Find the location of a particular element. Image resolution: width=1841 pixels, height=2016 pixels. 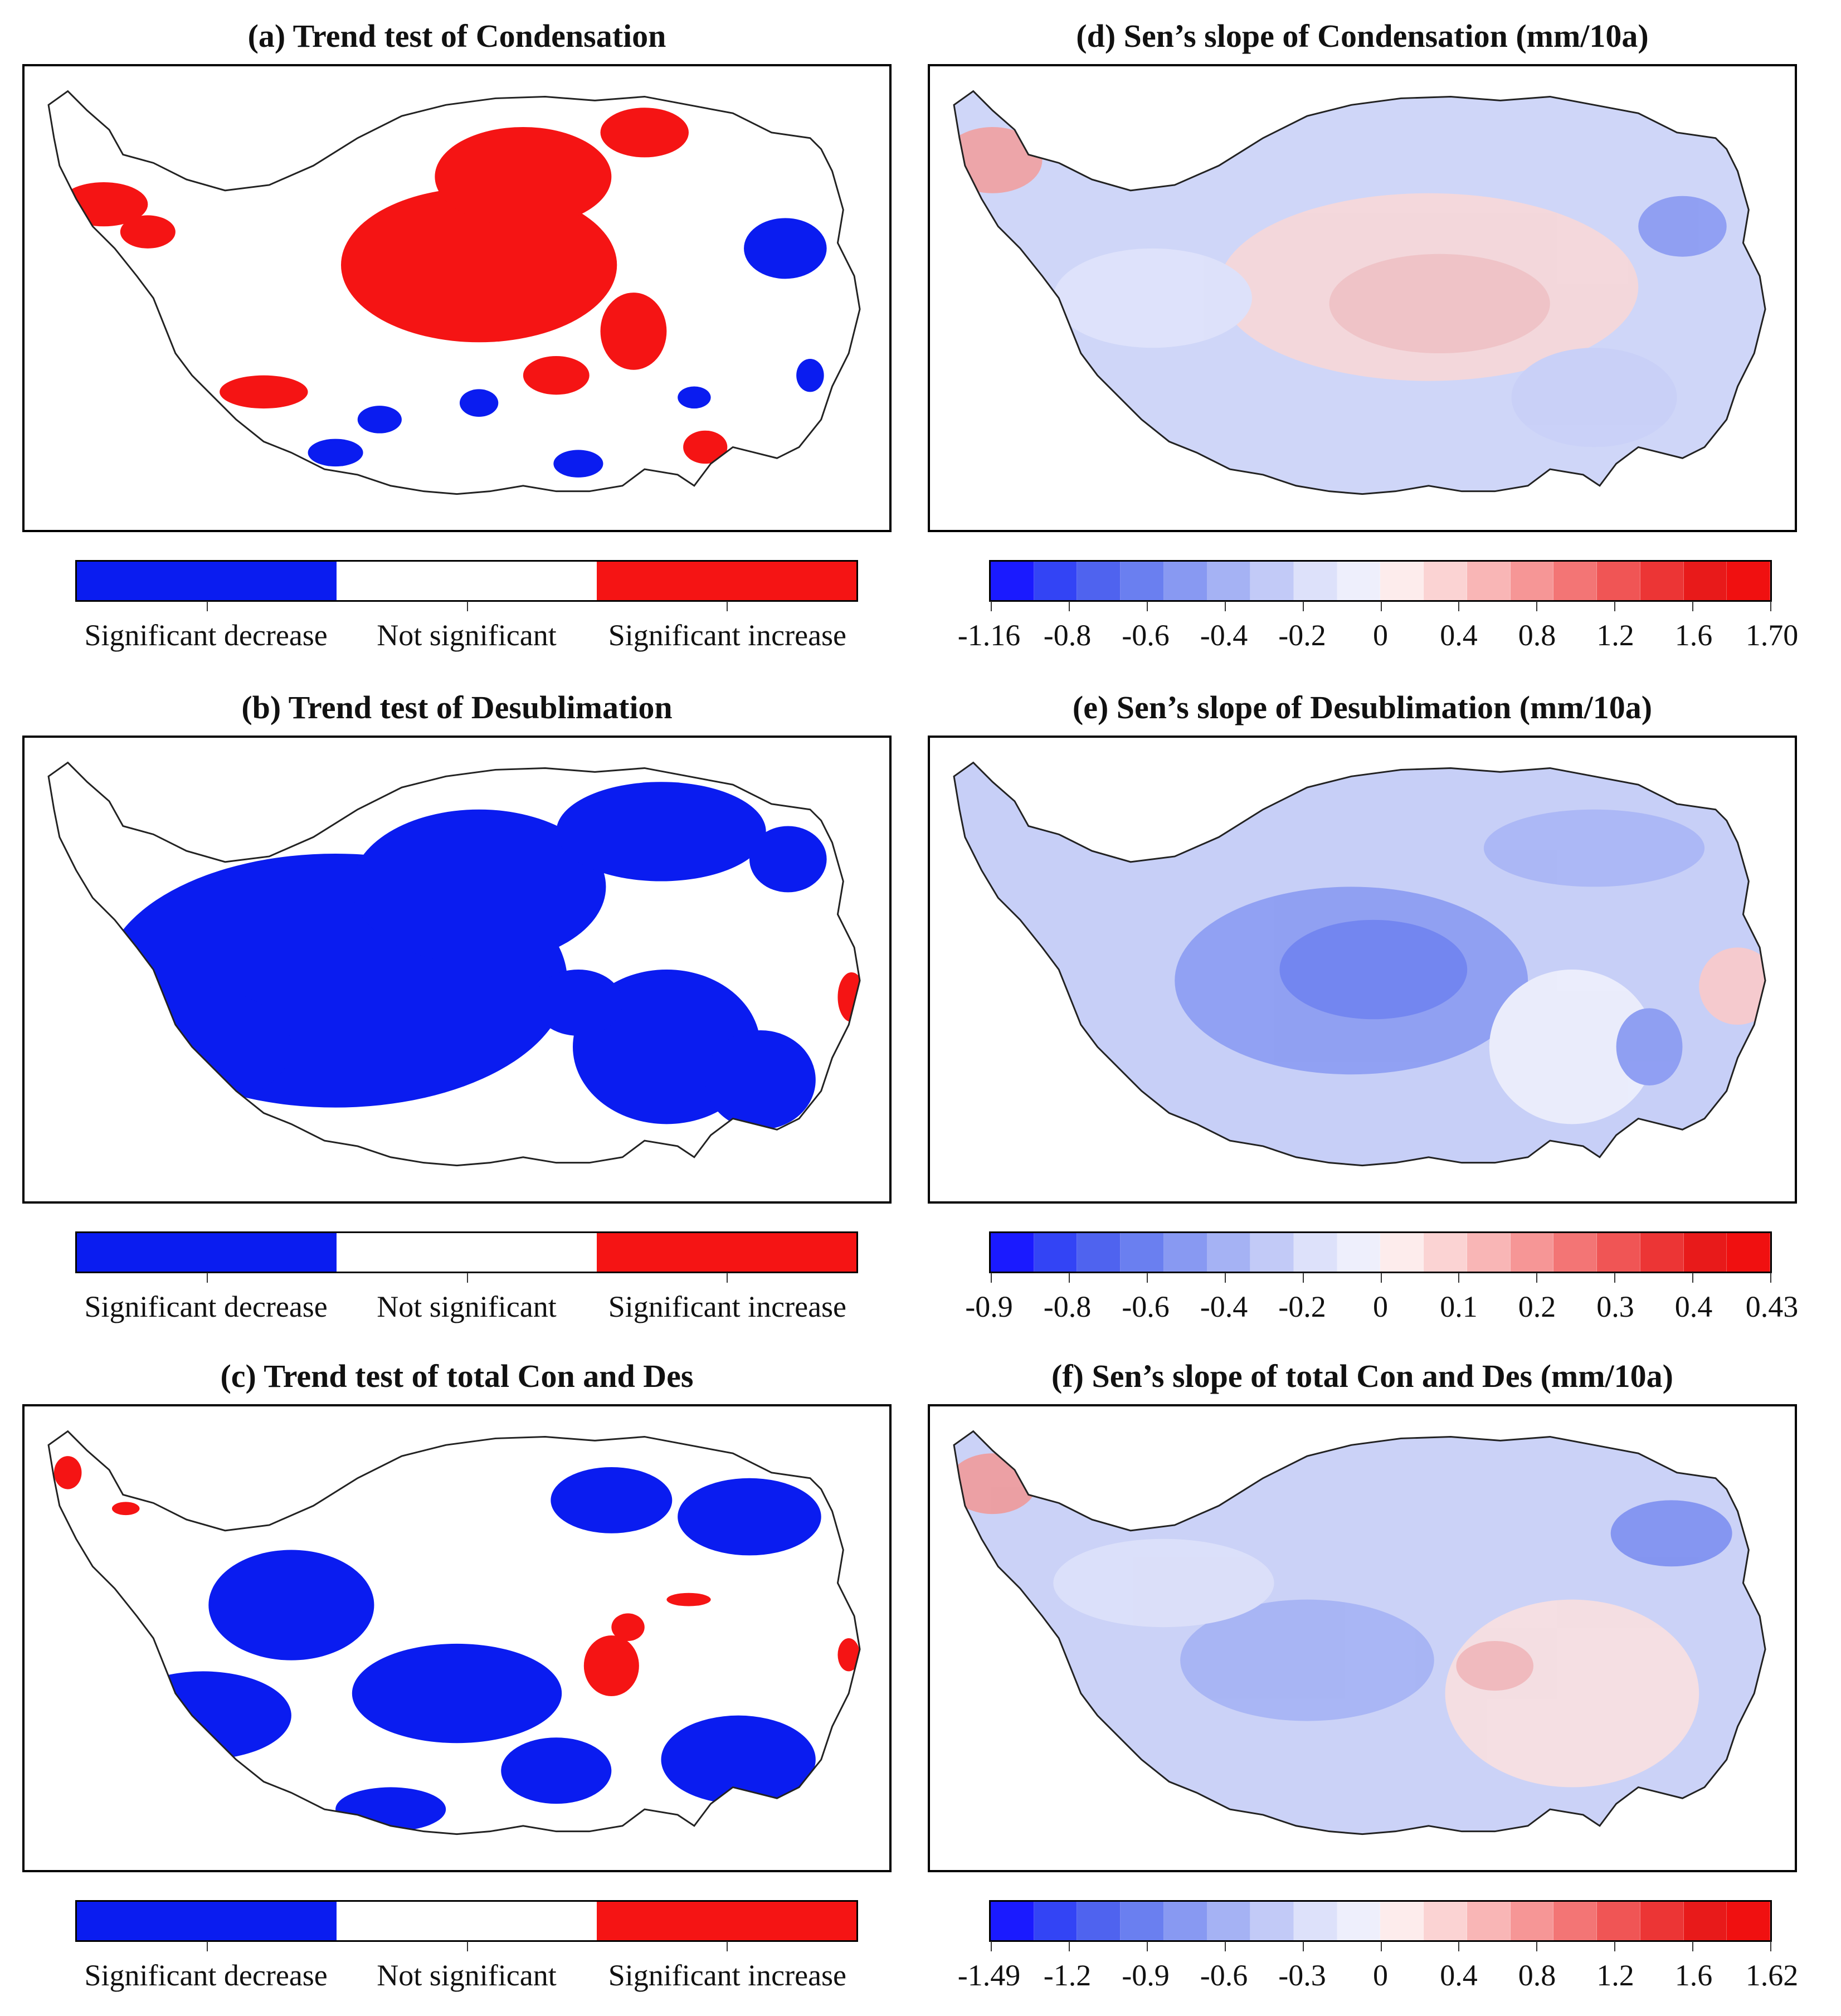

panel-title: (c) Trend test of total Con and Des is located at coordinates (457, 1376).